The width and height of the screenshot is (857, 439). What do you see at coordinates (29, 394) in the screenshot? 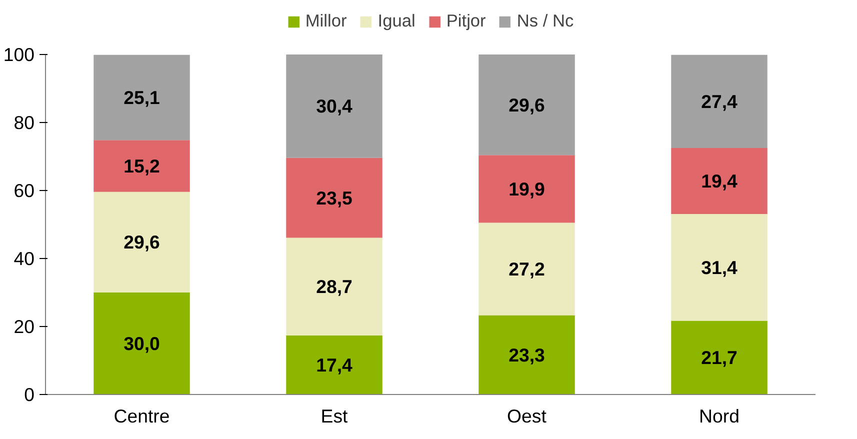
I see `y-tick-label: 0` at bounding box center [29, 394].